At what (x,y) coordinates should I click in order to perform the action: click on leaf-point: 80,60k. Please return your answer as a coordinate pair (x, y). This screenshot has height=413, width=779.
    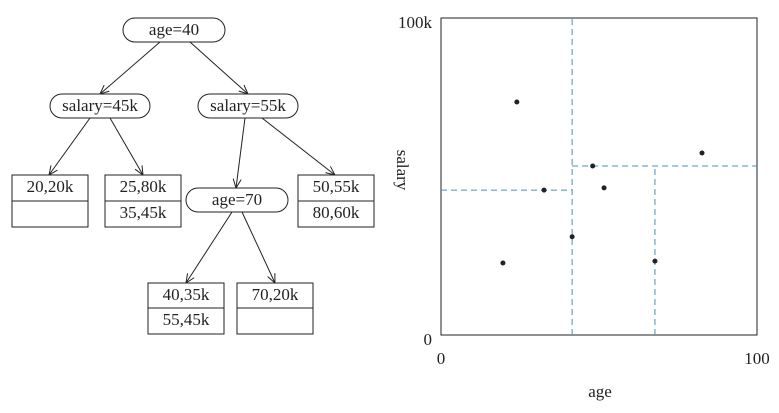
    Looking at the image, I should click on (336, 212).